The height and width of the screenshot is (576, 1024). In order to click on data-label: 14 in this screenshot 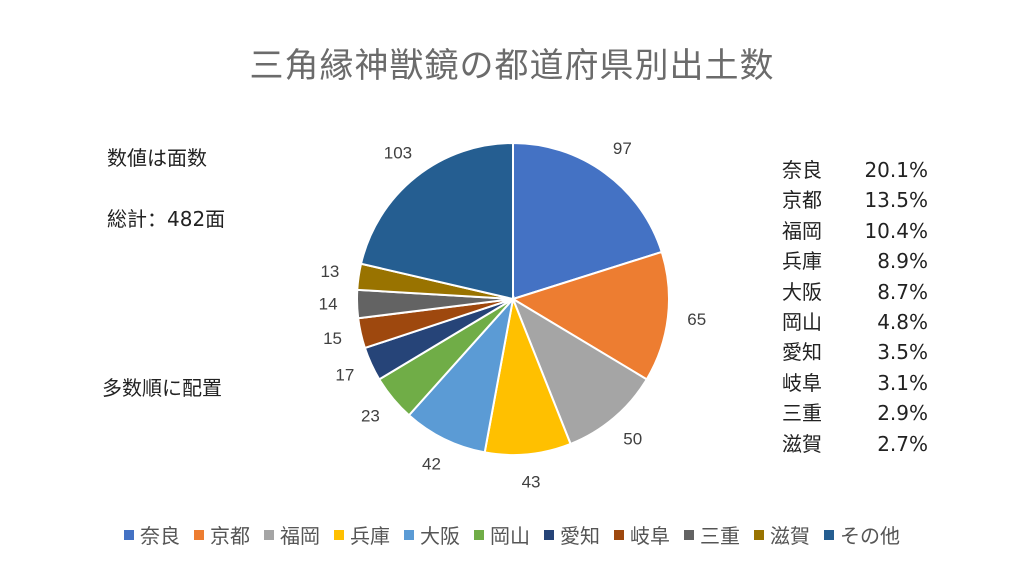, I will do `click(328, 304)`.